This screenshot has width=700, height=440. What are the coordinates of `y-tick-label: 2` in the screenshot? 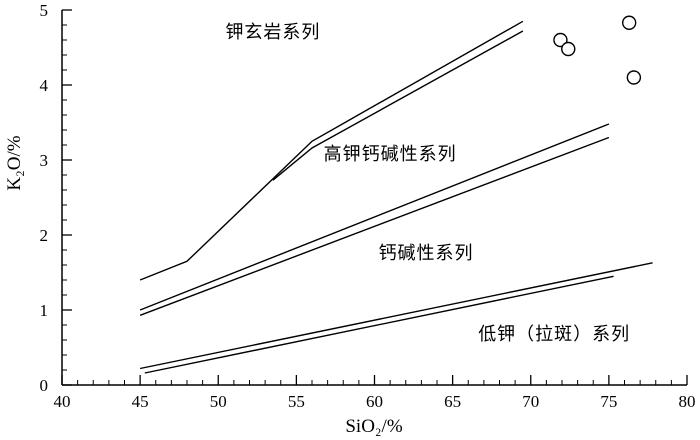 It's located at (44, 235).